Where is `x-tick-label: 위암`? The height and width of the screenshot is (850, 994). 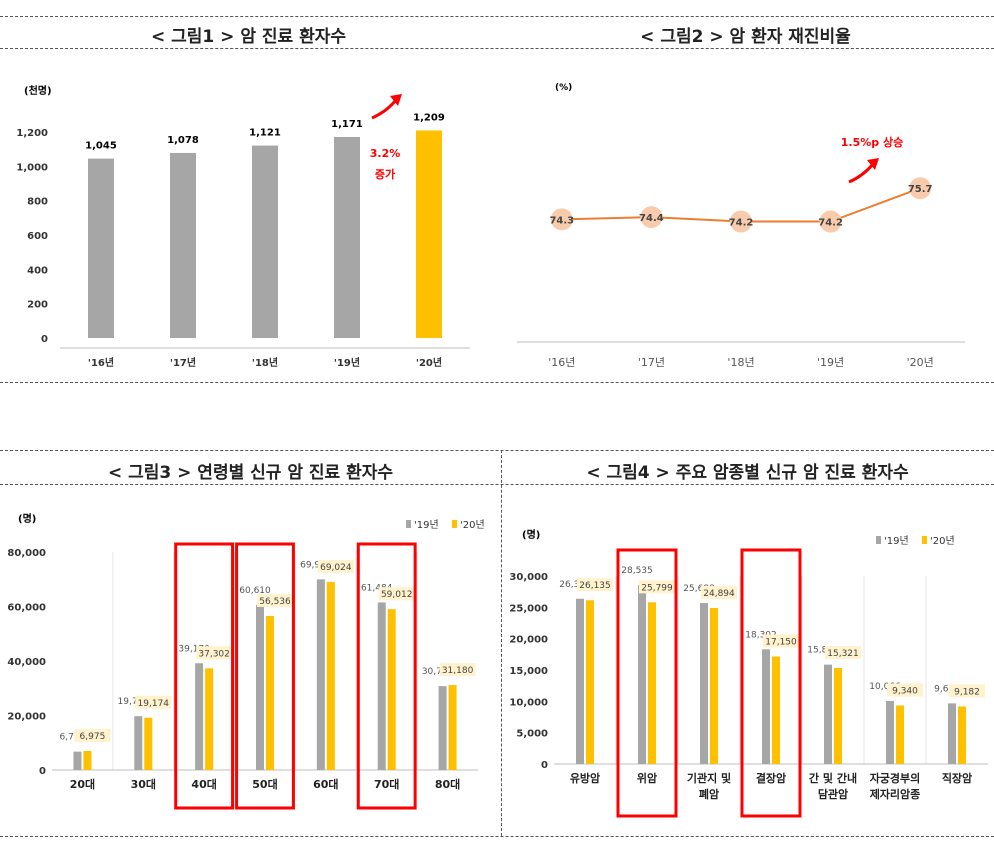 x-tick-label: 위암 is located at coordinates (647, 778).